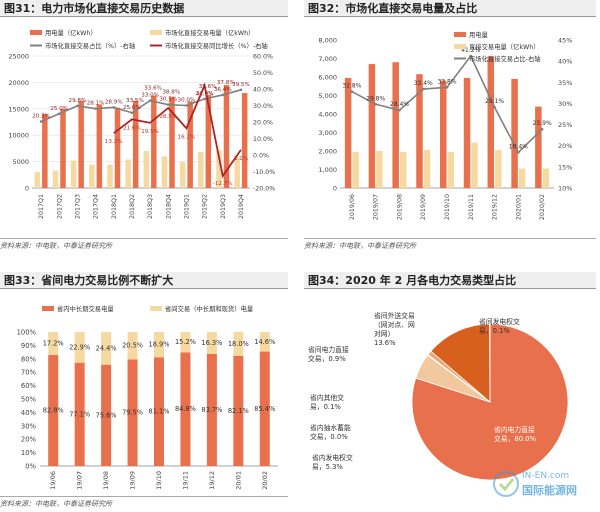 This screenshot has width=600, height=512. Describe the element at coordinates (18, 57) in the screenshot. I see `y-left-tick: 25000` at that location.